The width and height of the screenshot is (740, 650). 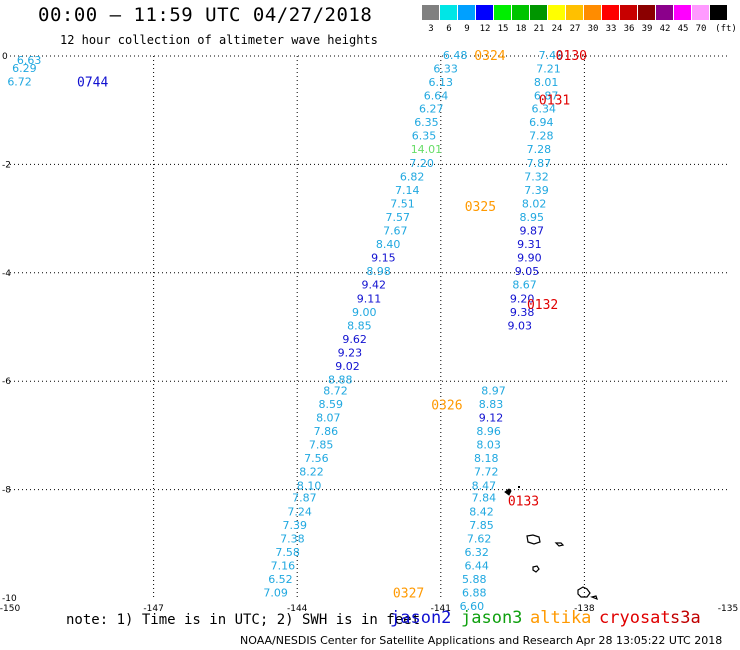 I want to click on wave-height-value: 7.57, so click(x=397, y=217).